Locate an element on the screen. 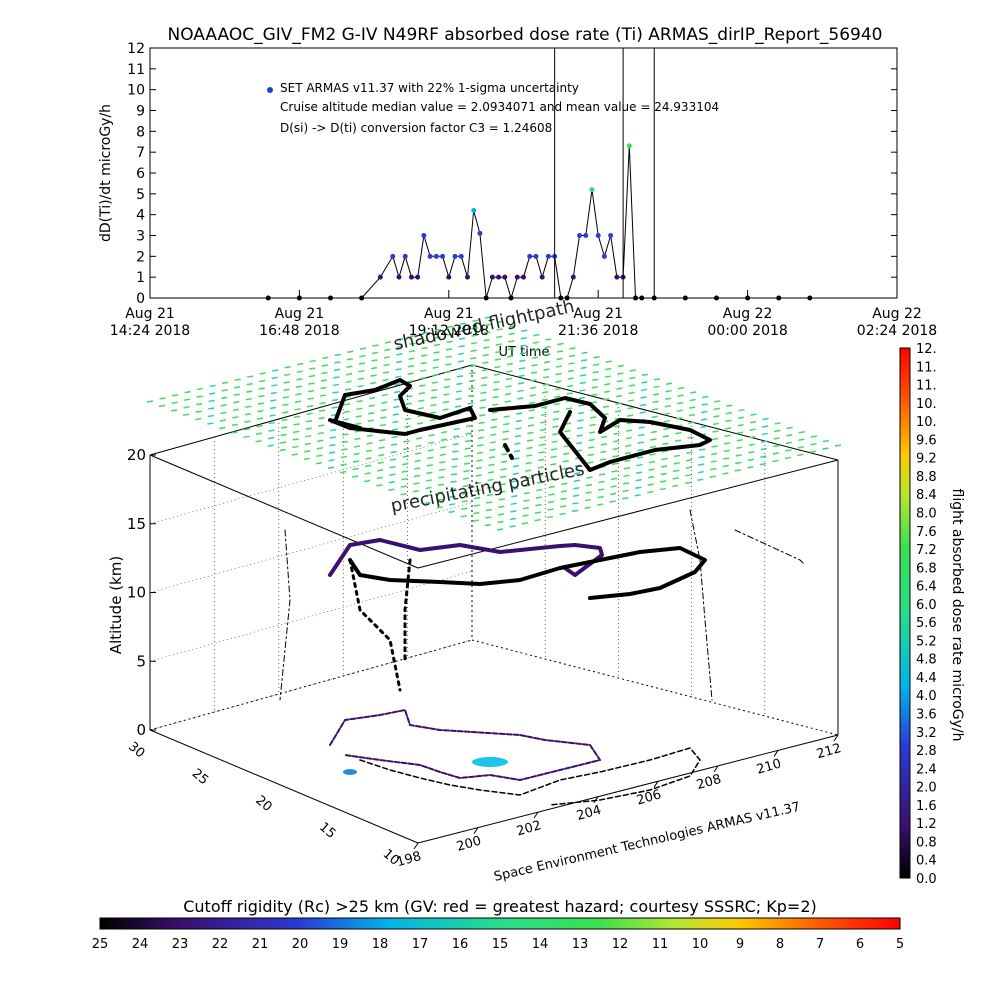 This screenshot has height=1000, width=1000. dose-colorbar-tick-label: 6.0 is located at coordinates (926, 605).